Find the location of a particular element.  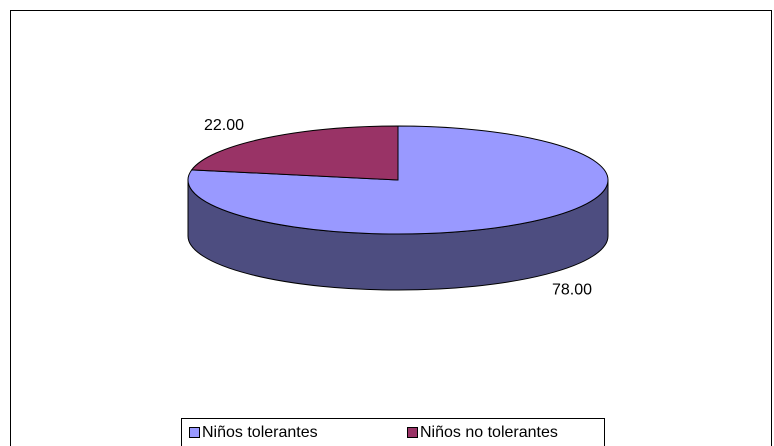

legend-label: Niños no tolerantes is located at coordinates (489, 432).